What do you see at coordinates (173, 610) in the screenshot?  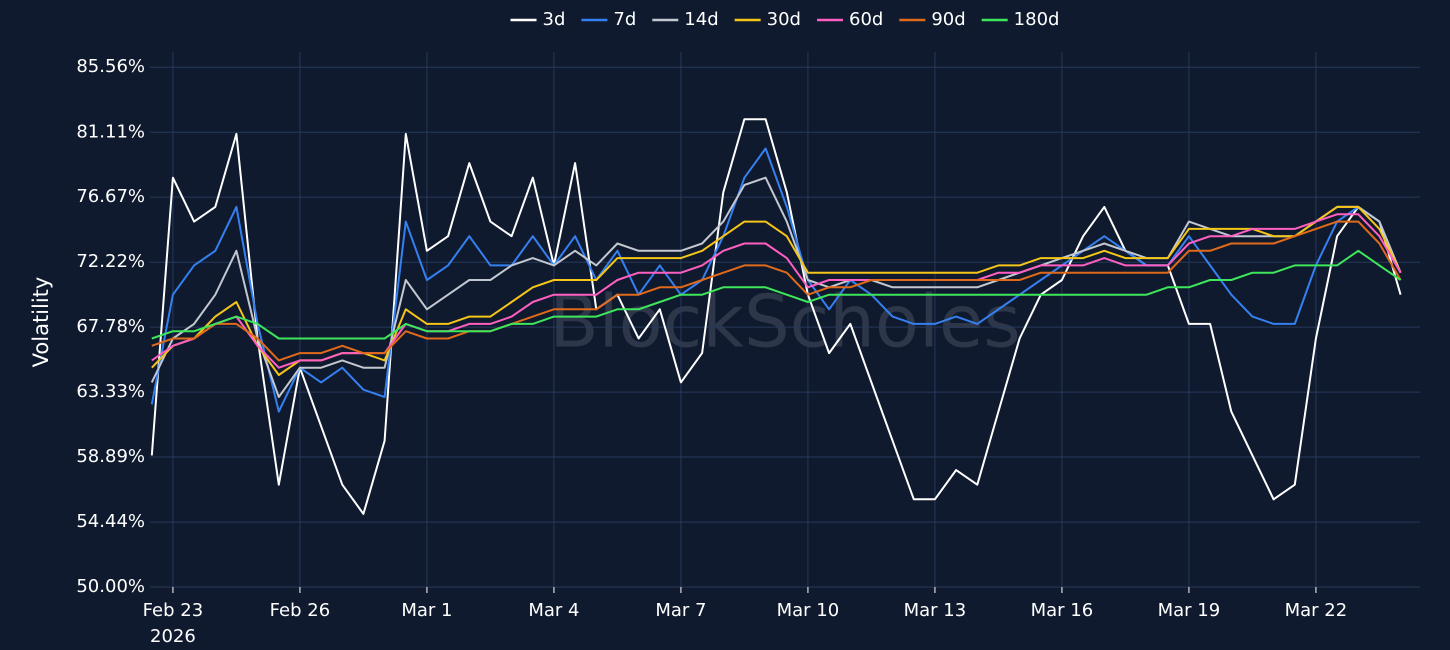 I see `x-tick-label: Feb 23` at bounding box center [173, 610].